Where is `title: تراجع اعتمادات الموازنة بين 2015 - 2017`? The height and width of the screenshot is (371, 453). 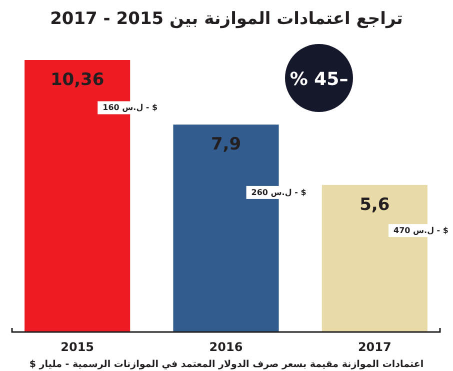 title: تراجع اعتمادات الموازنة بين 2015 - 2017 is located at coordinates (226, 19).